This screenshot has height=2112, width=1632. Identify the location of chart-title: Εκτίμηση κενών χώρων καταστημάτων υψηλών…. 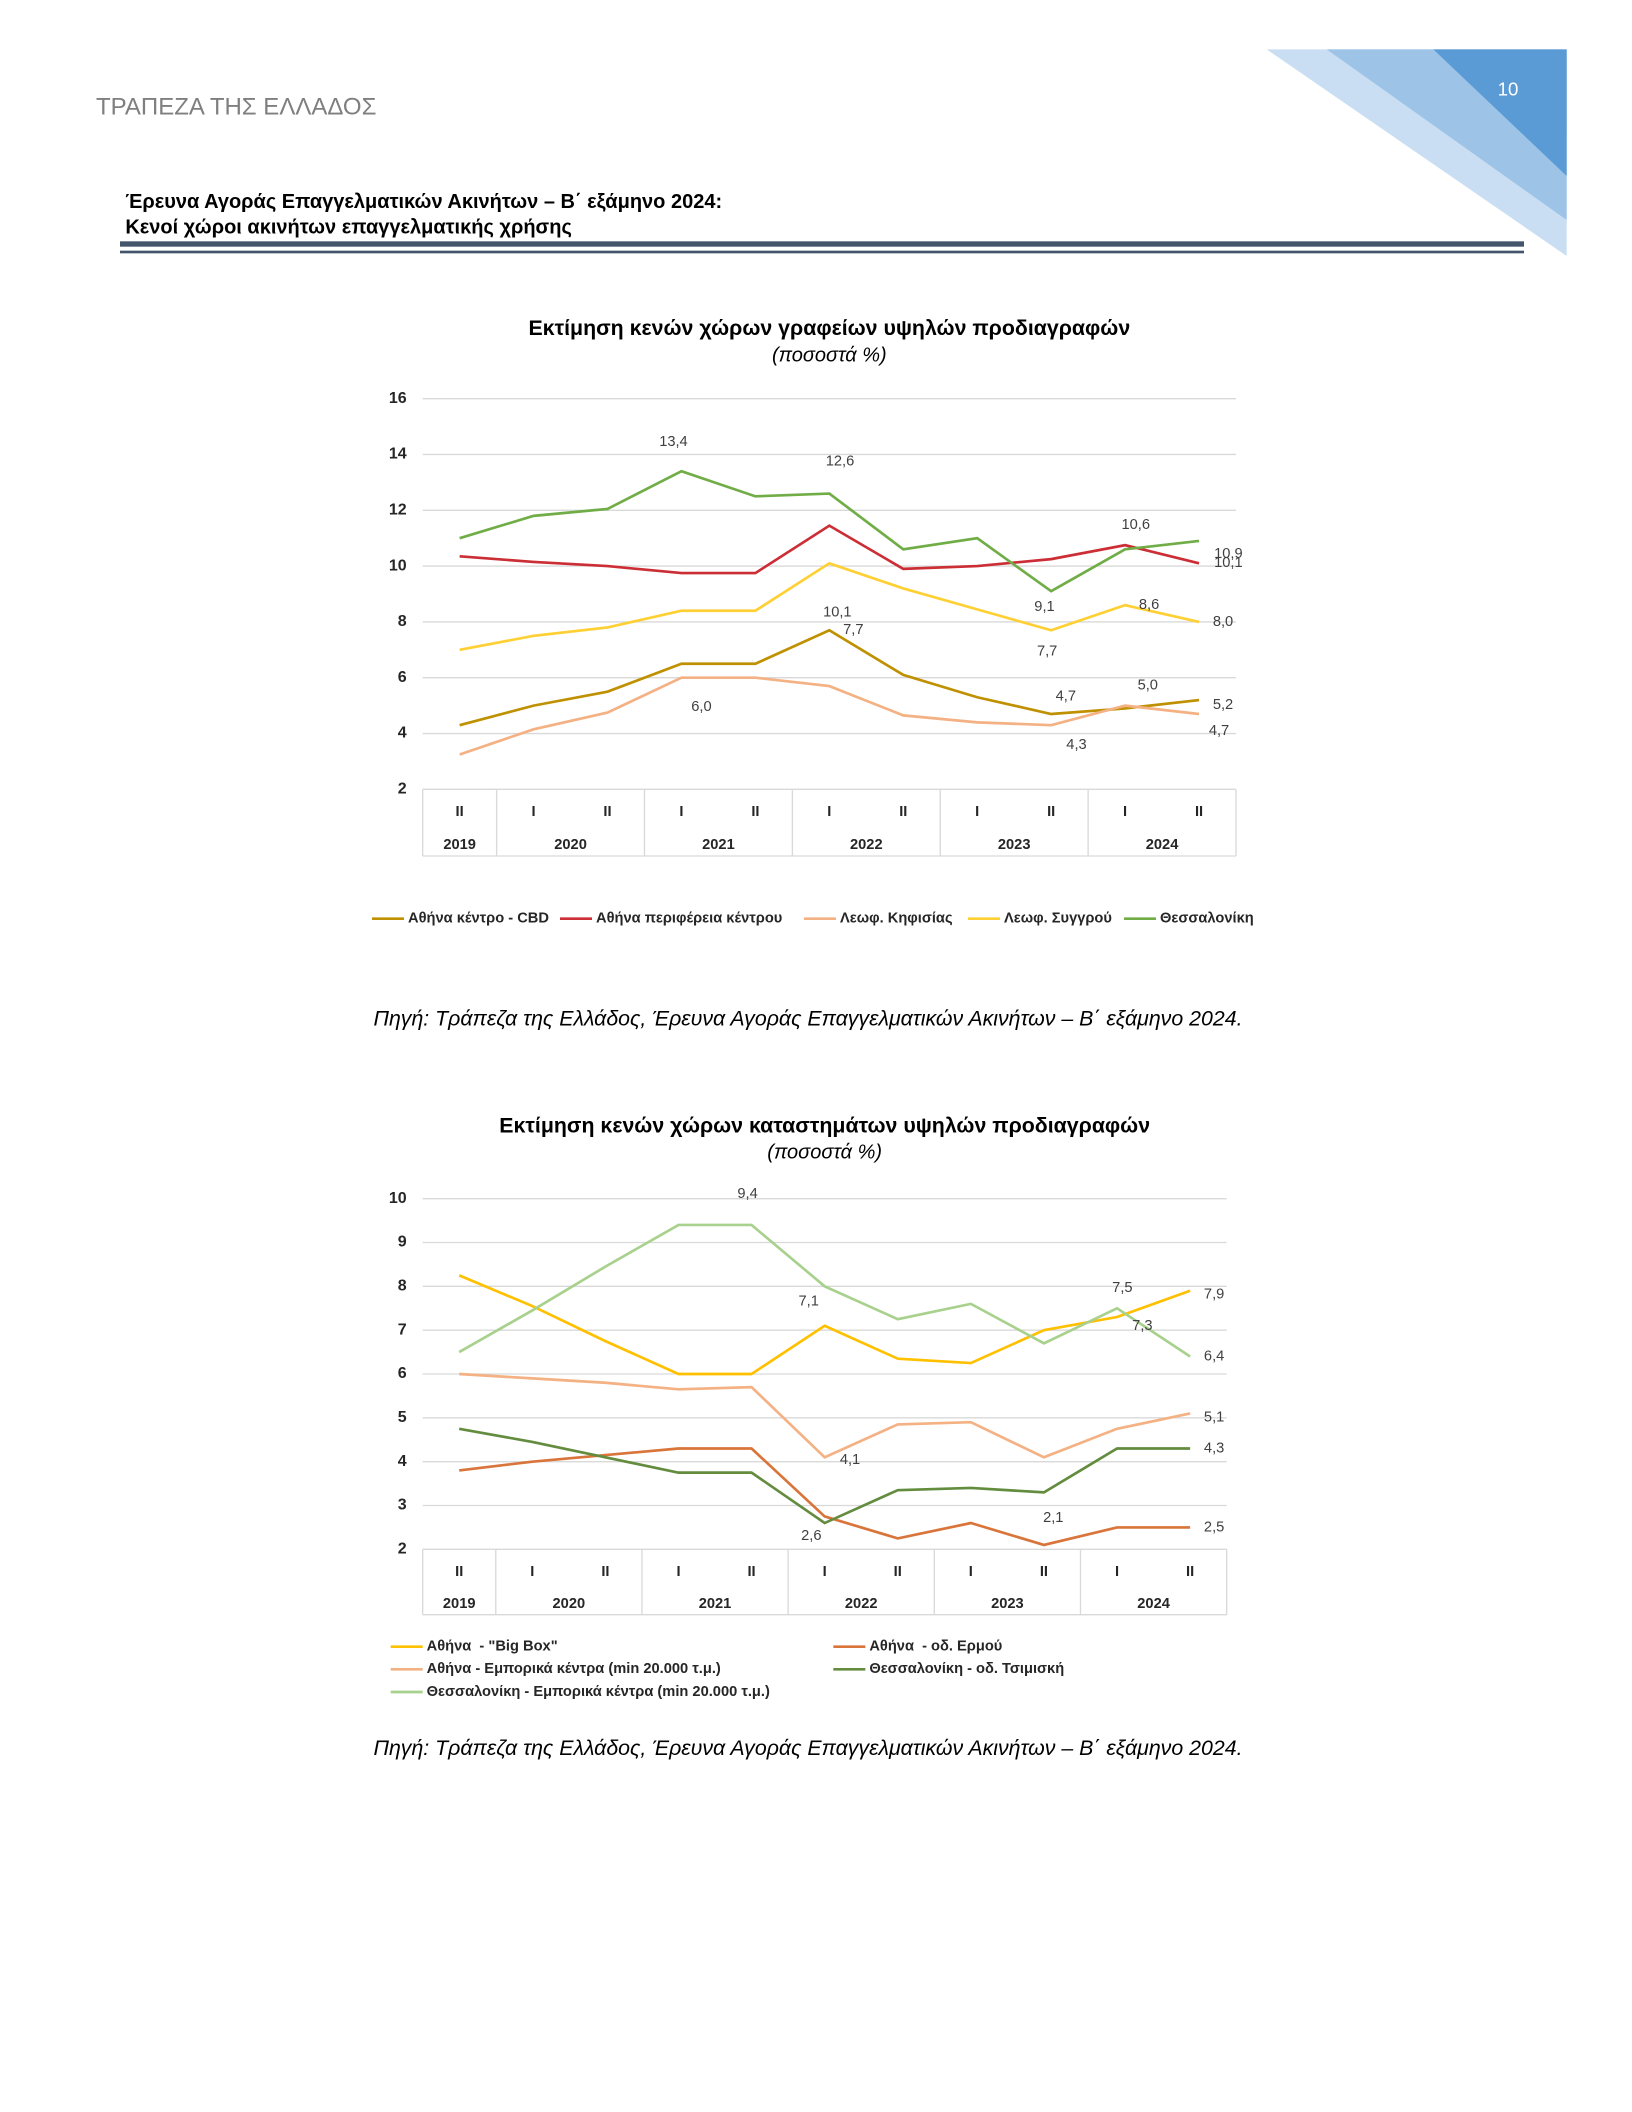
(824, 1125).